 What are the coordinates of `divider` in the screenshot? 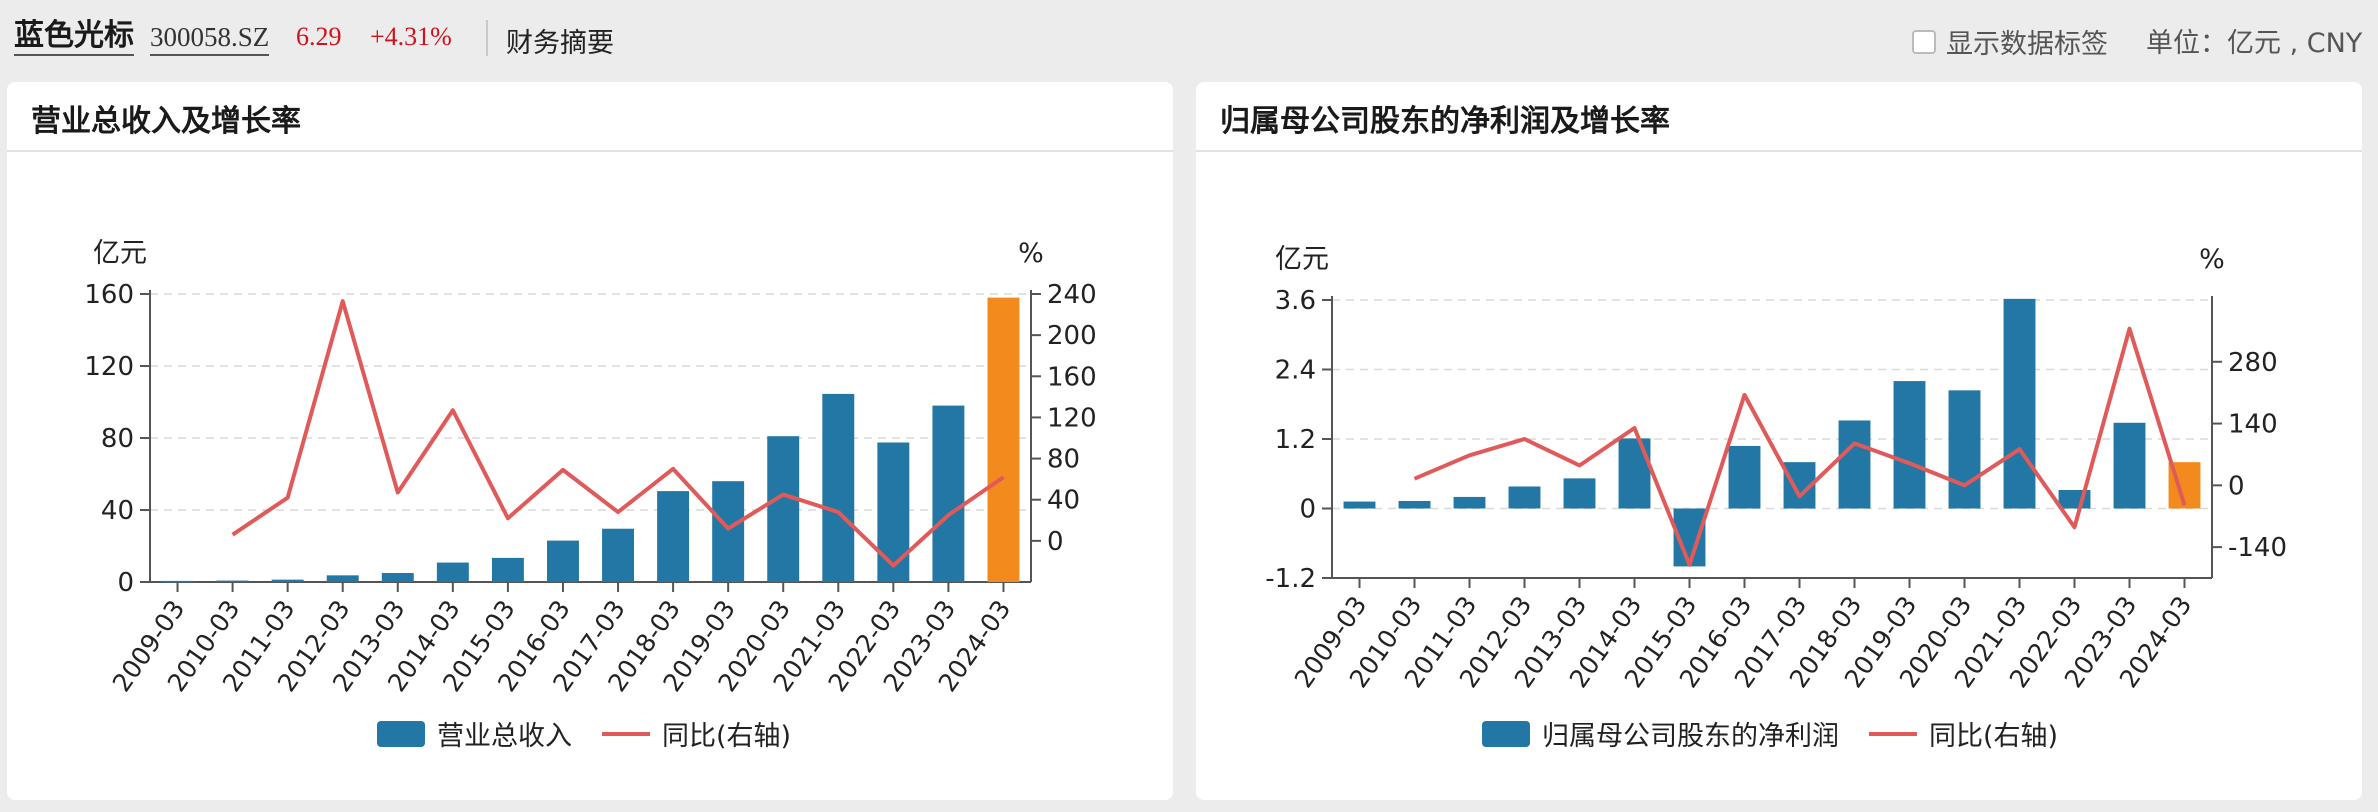 It's located at (487, 38).